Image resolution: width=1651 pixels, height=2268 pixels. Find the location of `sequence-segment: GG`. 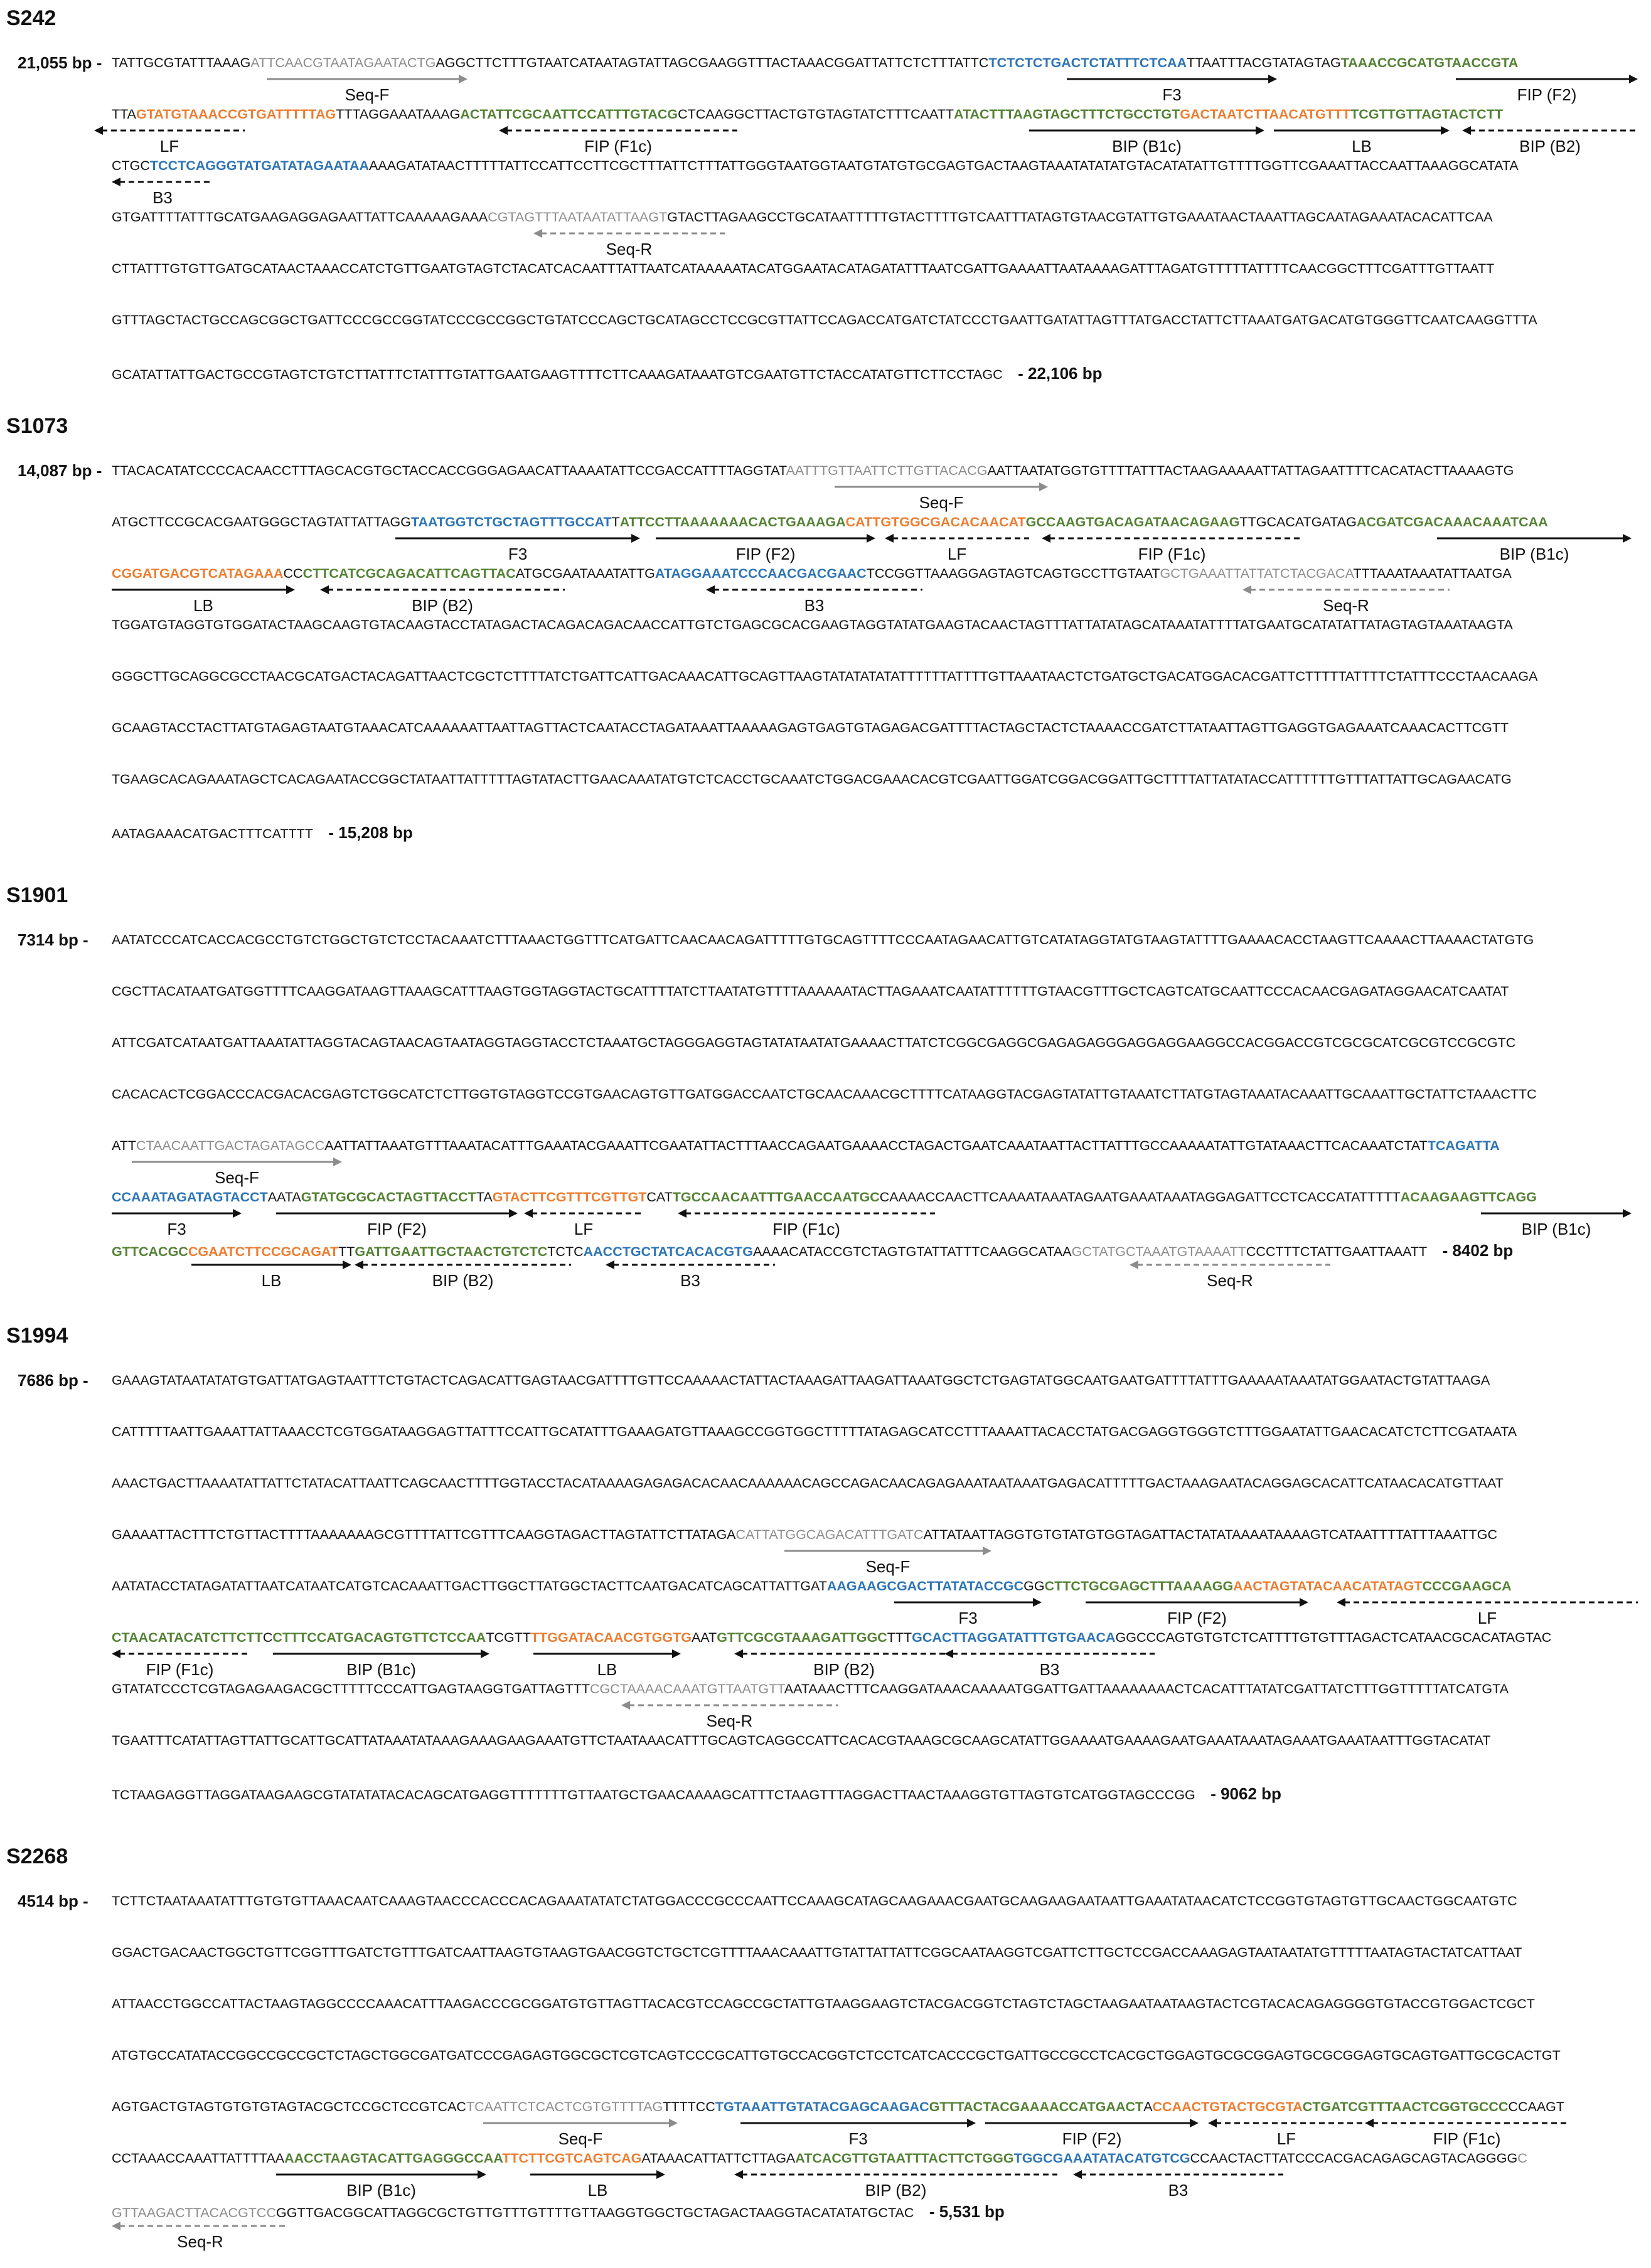

sequence-segment: GG is located at coordinates (1034, 1586).